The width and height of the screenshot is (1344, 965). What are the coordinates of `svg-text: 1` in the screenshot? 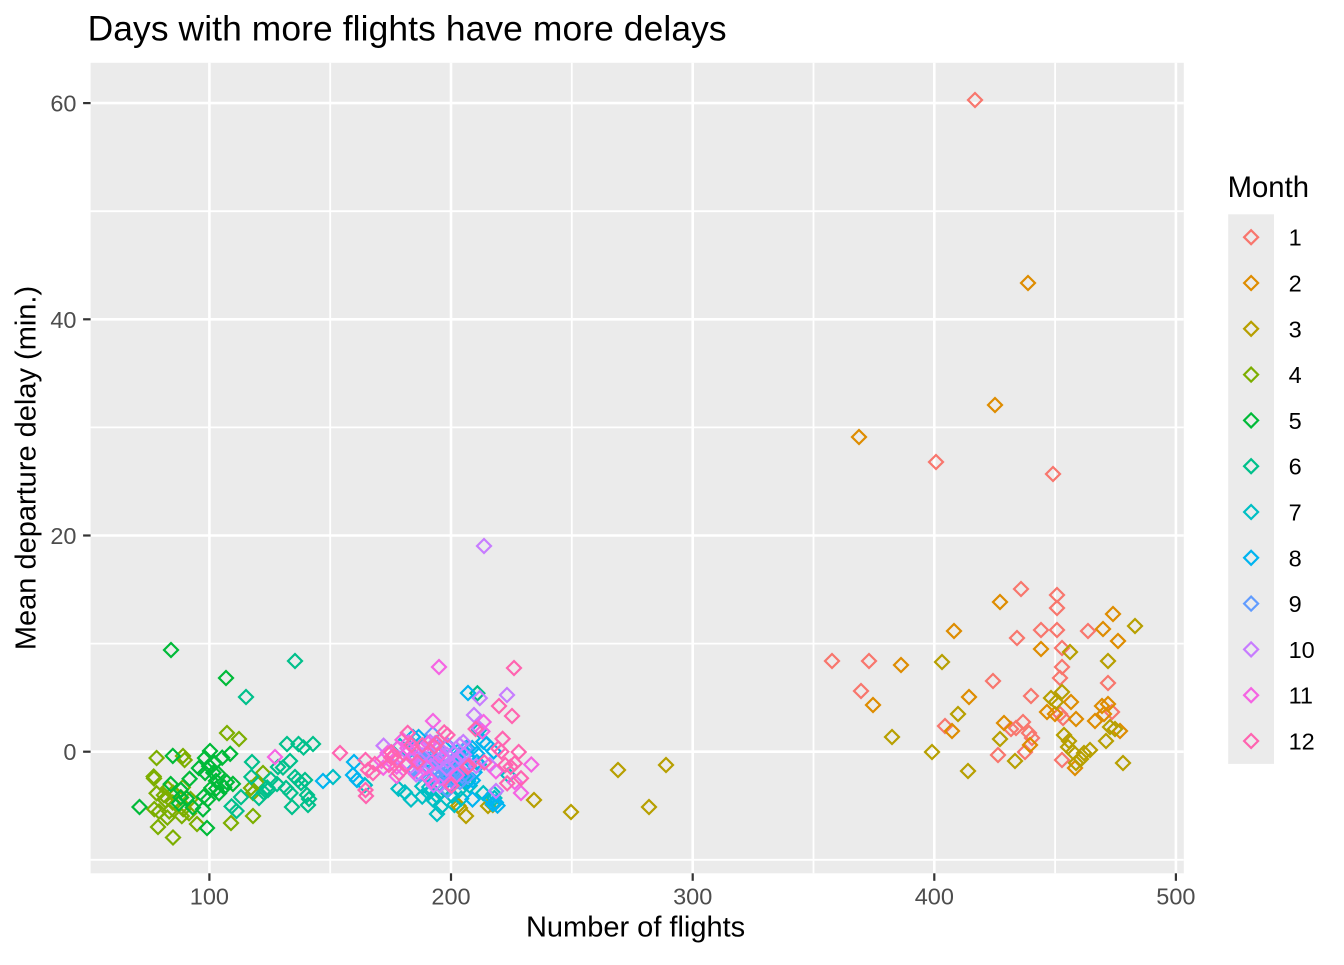 It's located at (1295, 238).